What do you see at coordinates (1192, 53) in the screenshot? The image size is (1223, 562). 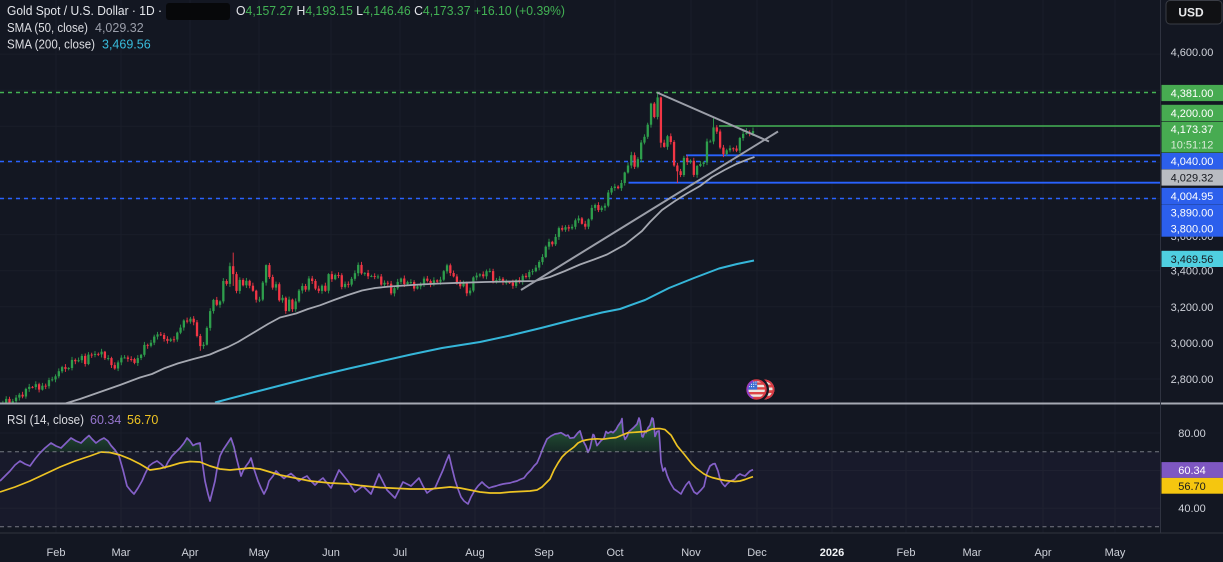 I see `svg-text: 4,600.00` at bounding box center [1192, 53].